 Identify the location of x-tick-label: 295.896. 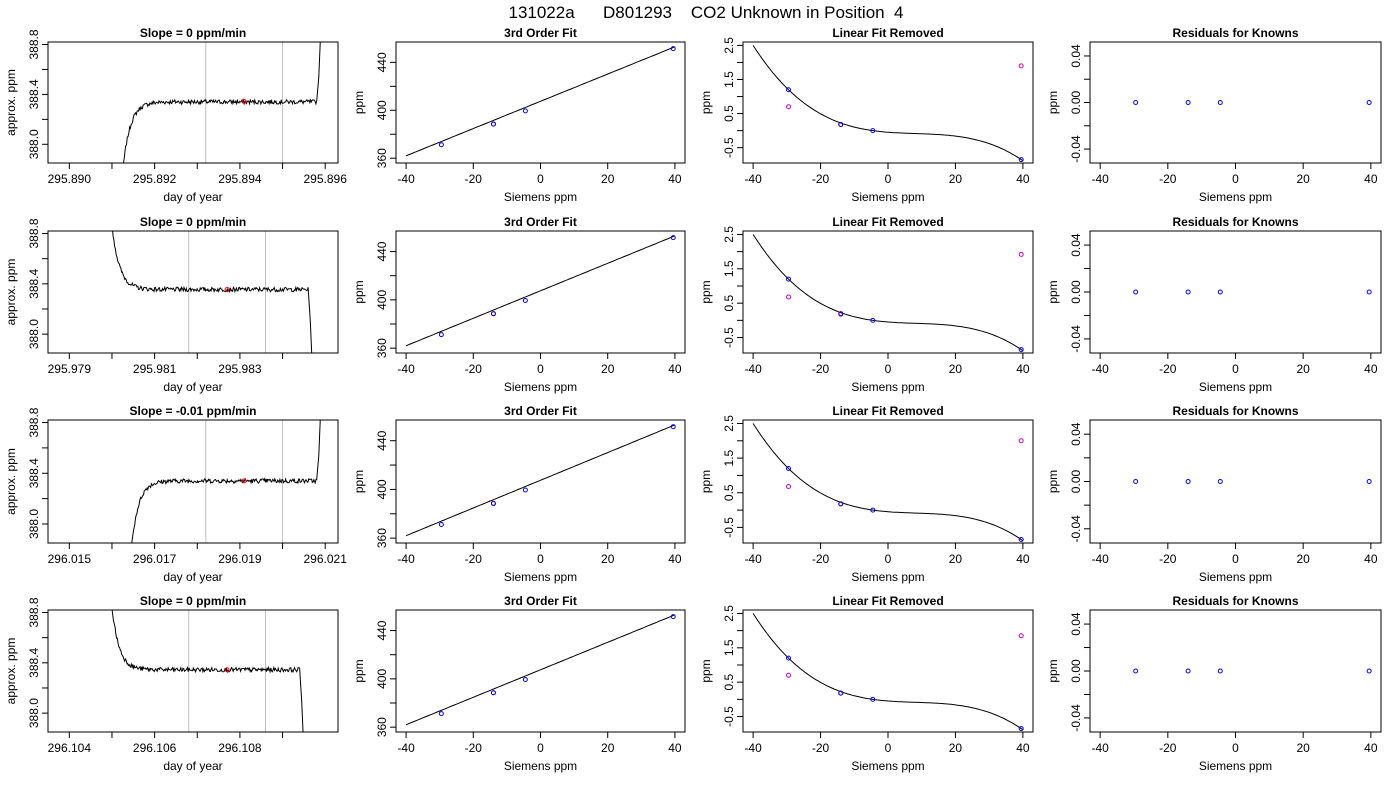
(326, 179).